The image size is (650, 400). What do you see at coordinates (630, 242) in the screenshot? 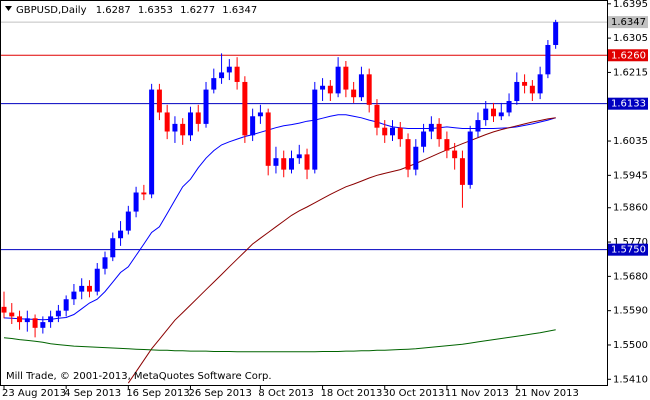
I see `y-tick-label: 1.5770` at bounding box center [630, 242].